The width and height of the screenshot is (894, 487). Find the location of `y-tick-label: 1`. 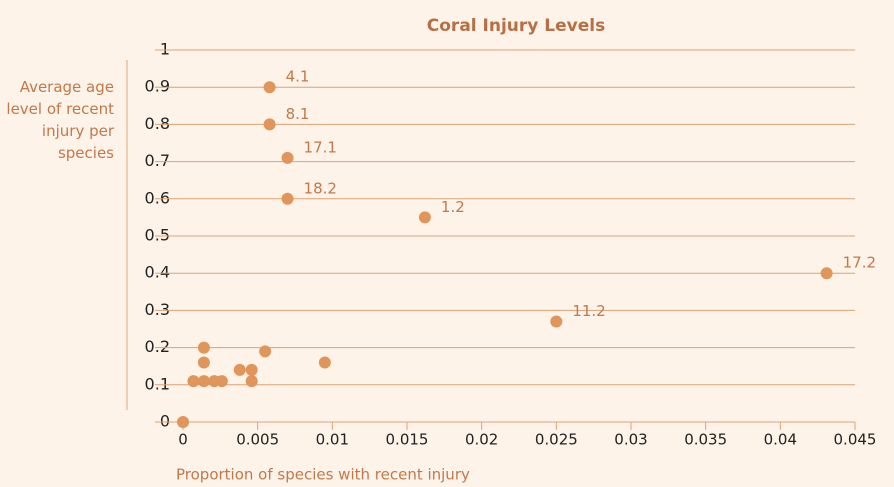

y-tick-label: 1 is located at coordinates (165, 49).